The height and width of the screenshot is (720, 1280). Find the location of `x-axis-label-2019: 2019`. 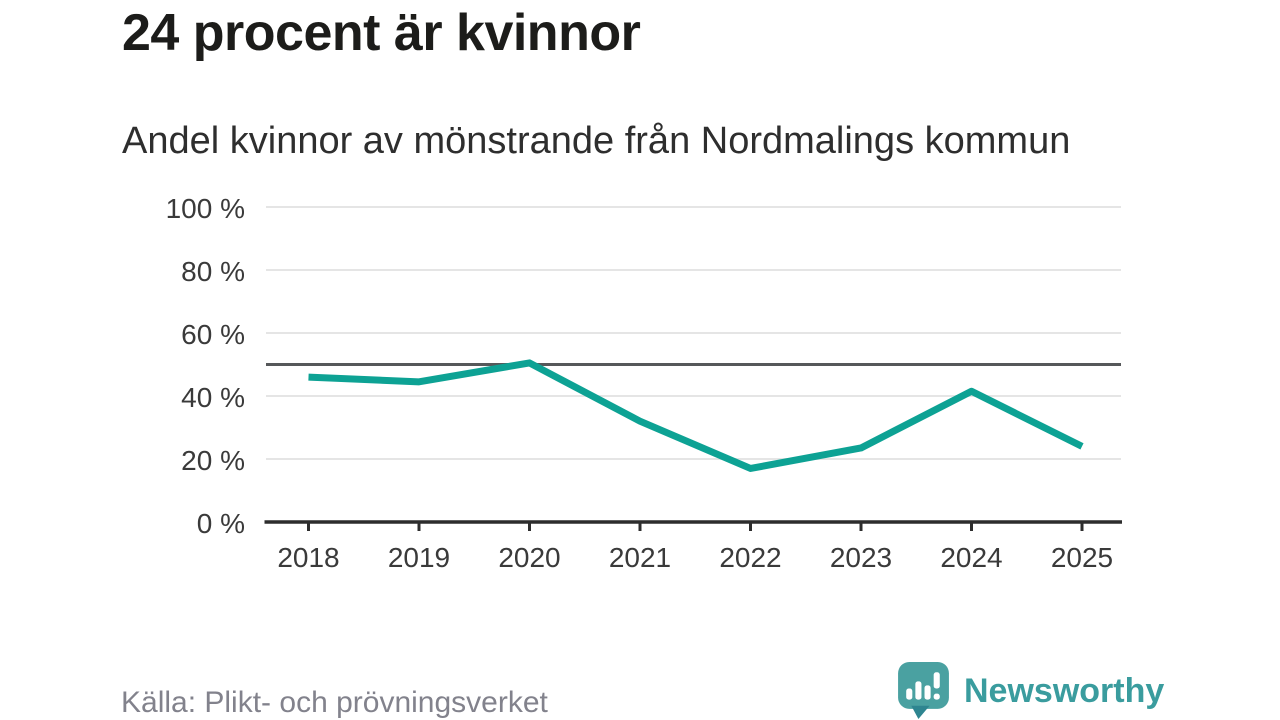

x-axis-label-2019: 2019 is located at coordinates (419, 557).